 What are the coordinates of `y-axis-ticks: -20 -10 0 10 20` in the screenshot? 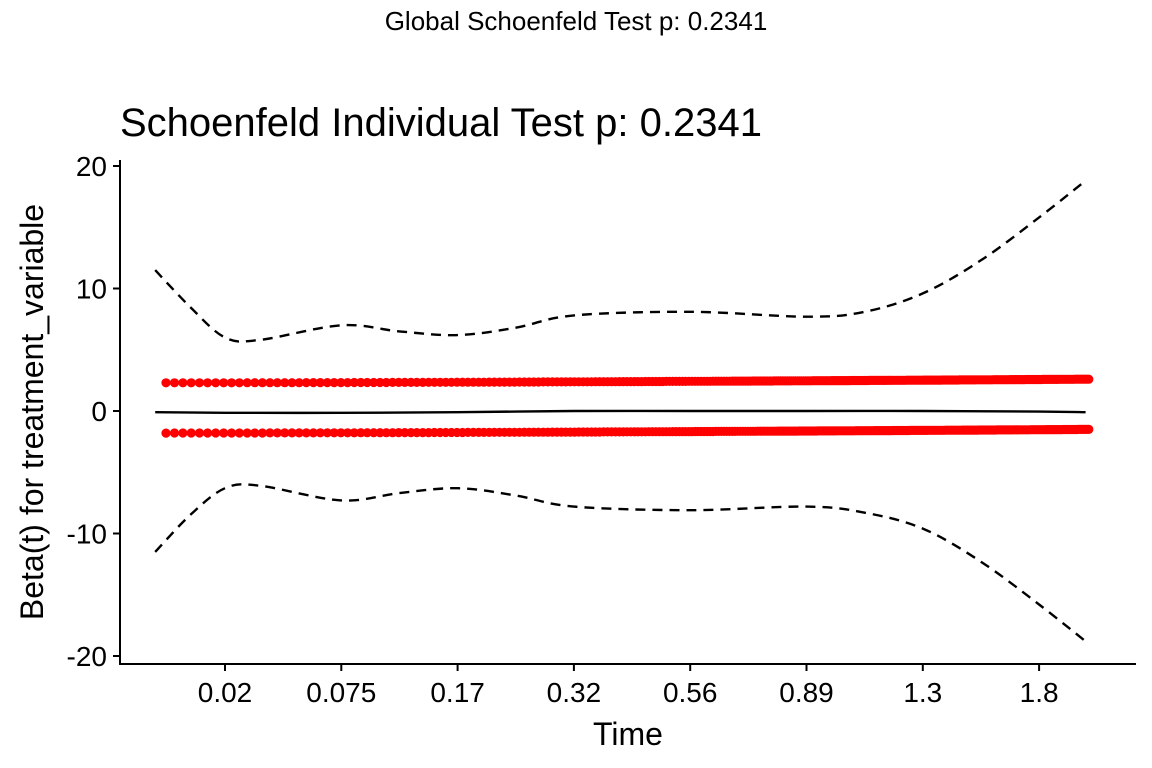 It's located at (93, 411).